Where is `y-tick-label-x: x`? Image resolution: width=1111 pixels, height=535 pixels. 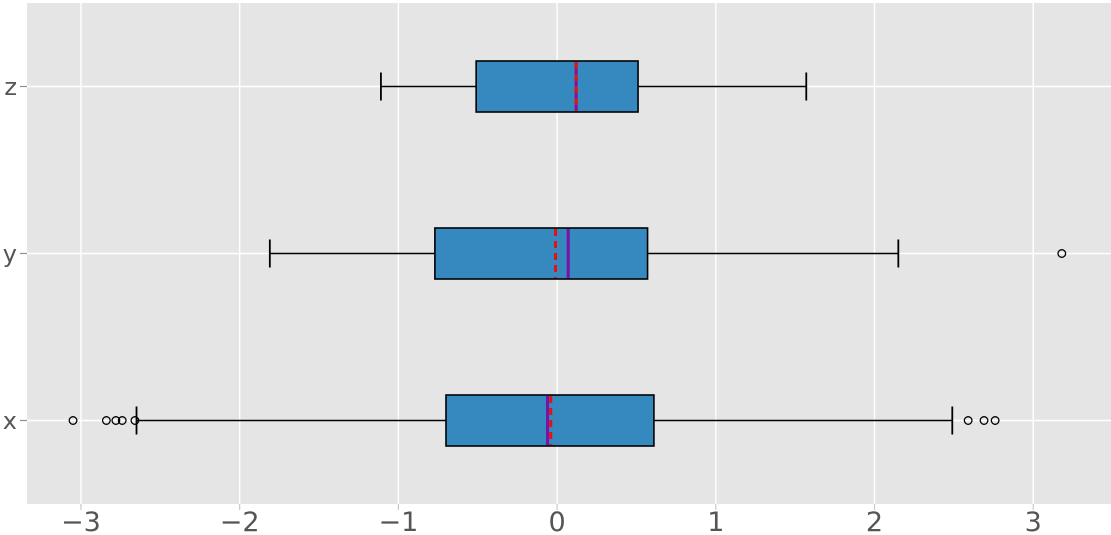
y-tick-label-x: x is located at coordinates (10, 421).